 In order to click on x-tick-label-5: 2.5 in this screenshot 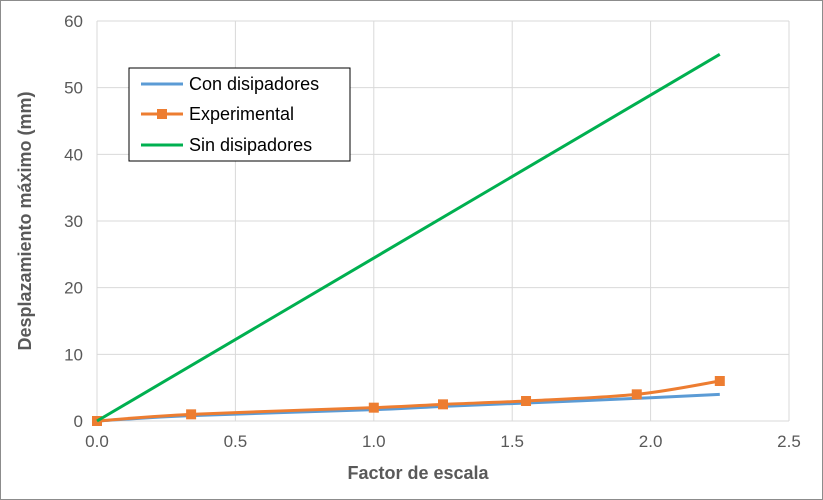, I will do `click(789, 441)`.